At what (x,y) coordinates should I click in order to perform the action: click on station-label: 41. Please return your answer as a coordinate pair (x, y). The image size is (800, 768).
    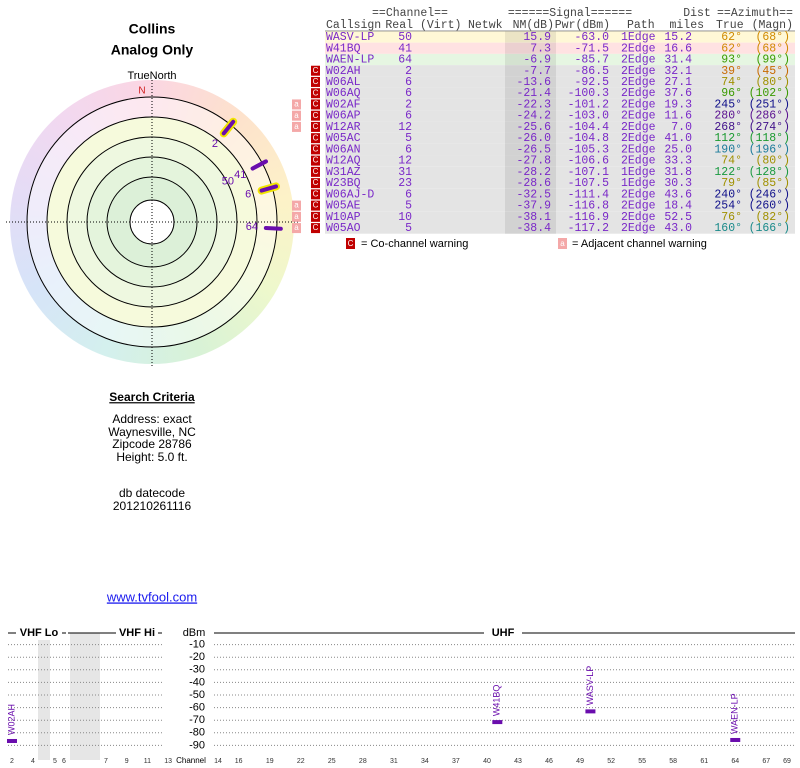
    Looking at the image, I should click on (240, 175).